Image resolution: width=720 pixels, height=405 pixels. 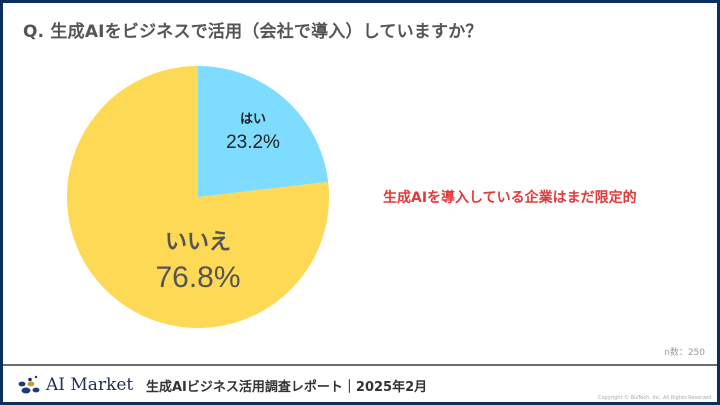 What do you see at coordinates (287, 387) in the screenshot?
I see `report-title: 生成AIビジネス活用調査レポート｜2025年2月` at bounding box center [287, 387].